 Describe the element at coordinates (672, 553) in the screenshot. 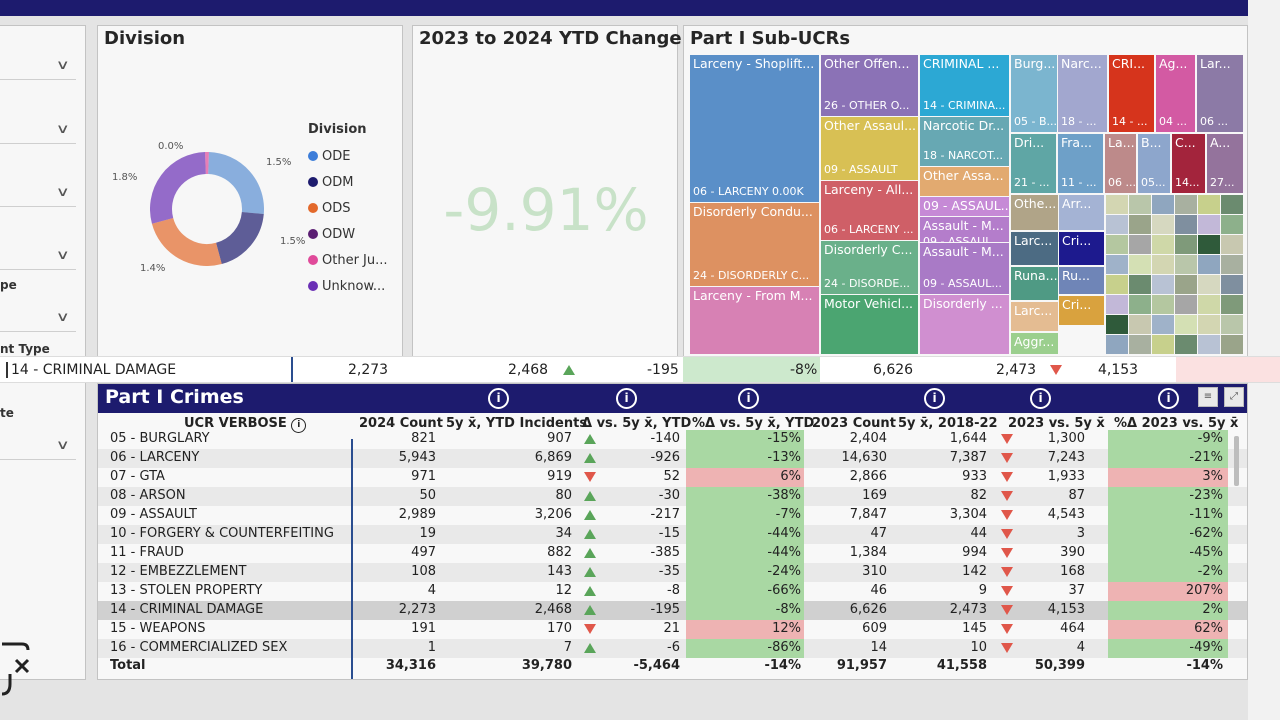

I see `table-row: 11 - FRAUD 497 882 -385 -44% 1,384 994 390 -45%` at that location.